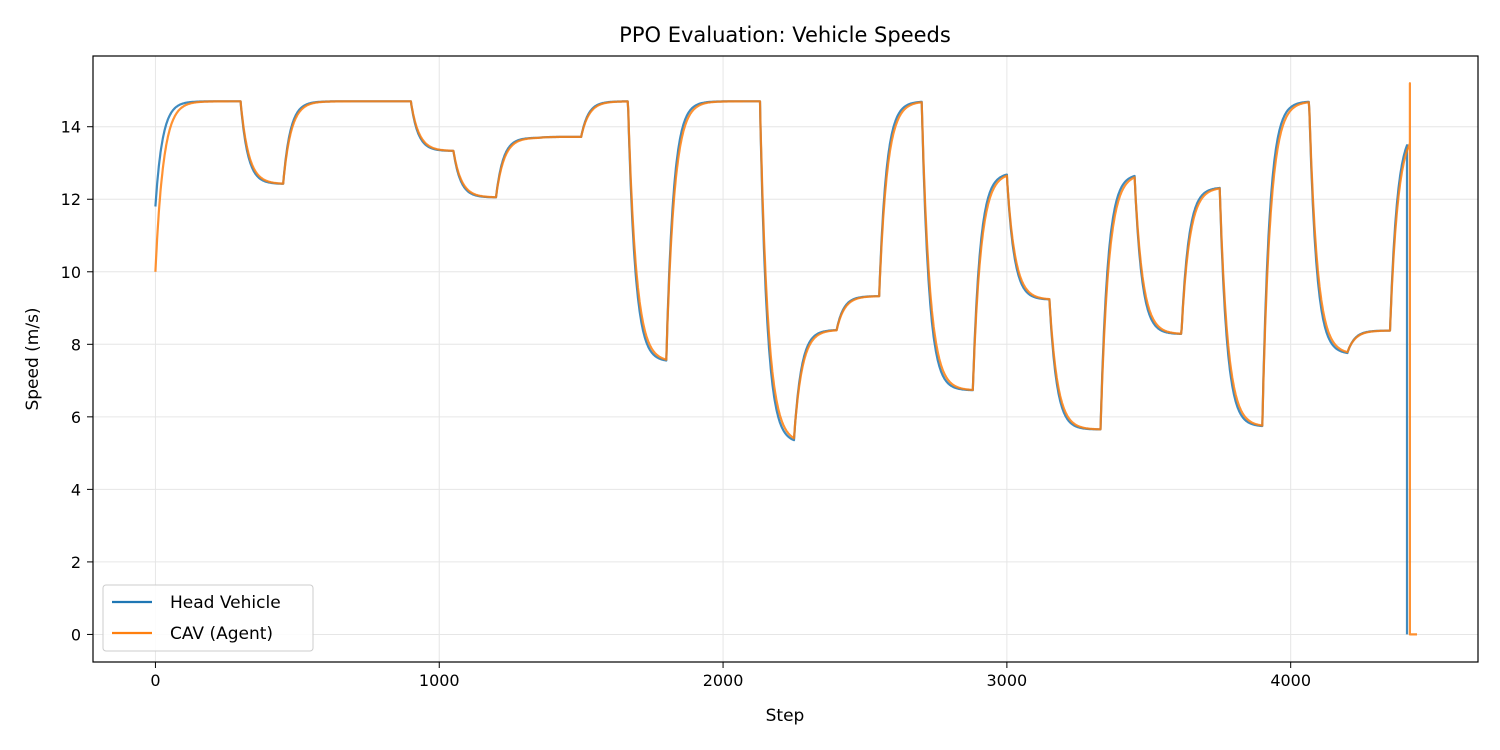  What do you see at coordinates (76, 634) in the screenshot?
I see `y-tick-label: 0` at bounding box center [76, 634].